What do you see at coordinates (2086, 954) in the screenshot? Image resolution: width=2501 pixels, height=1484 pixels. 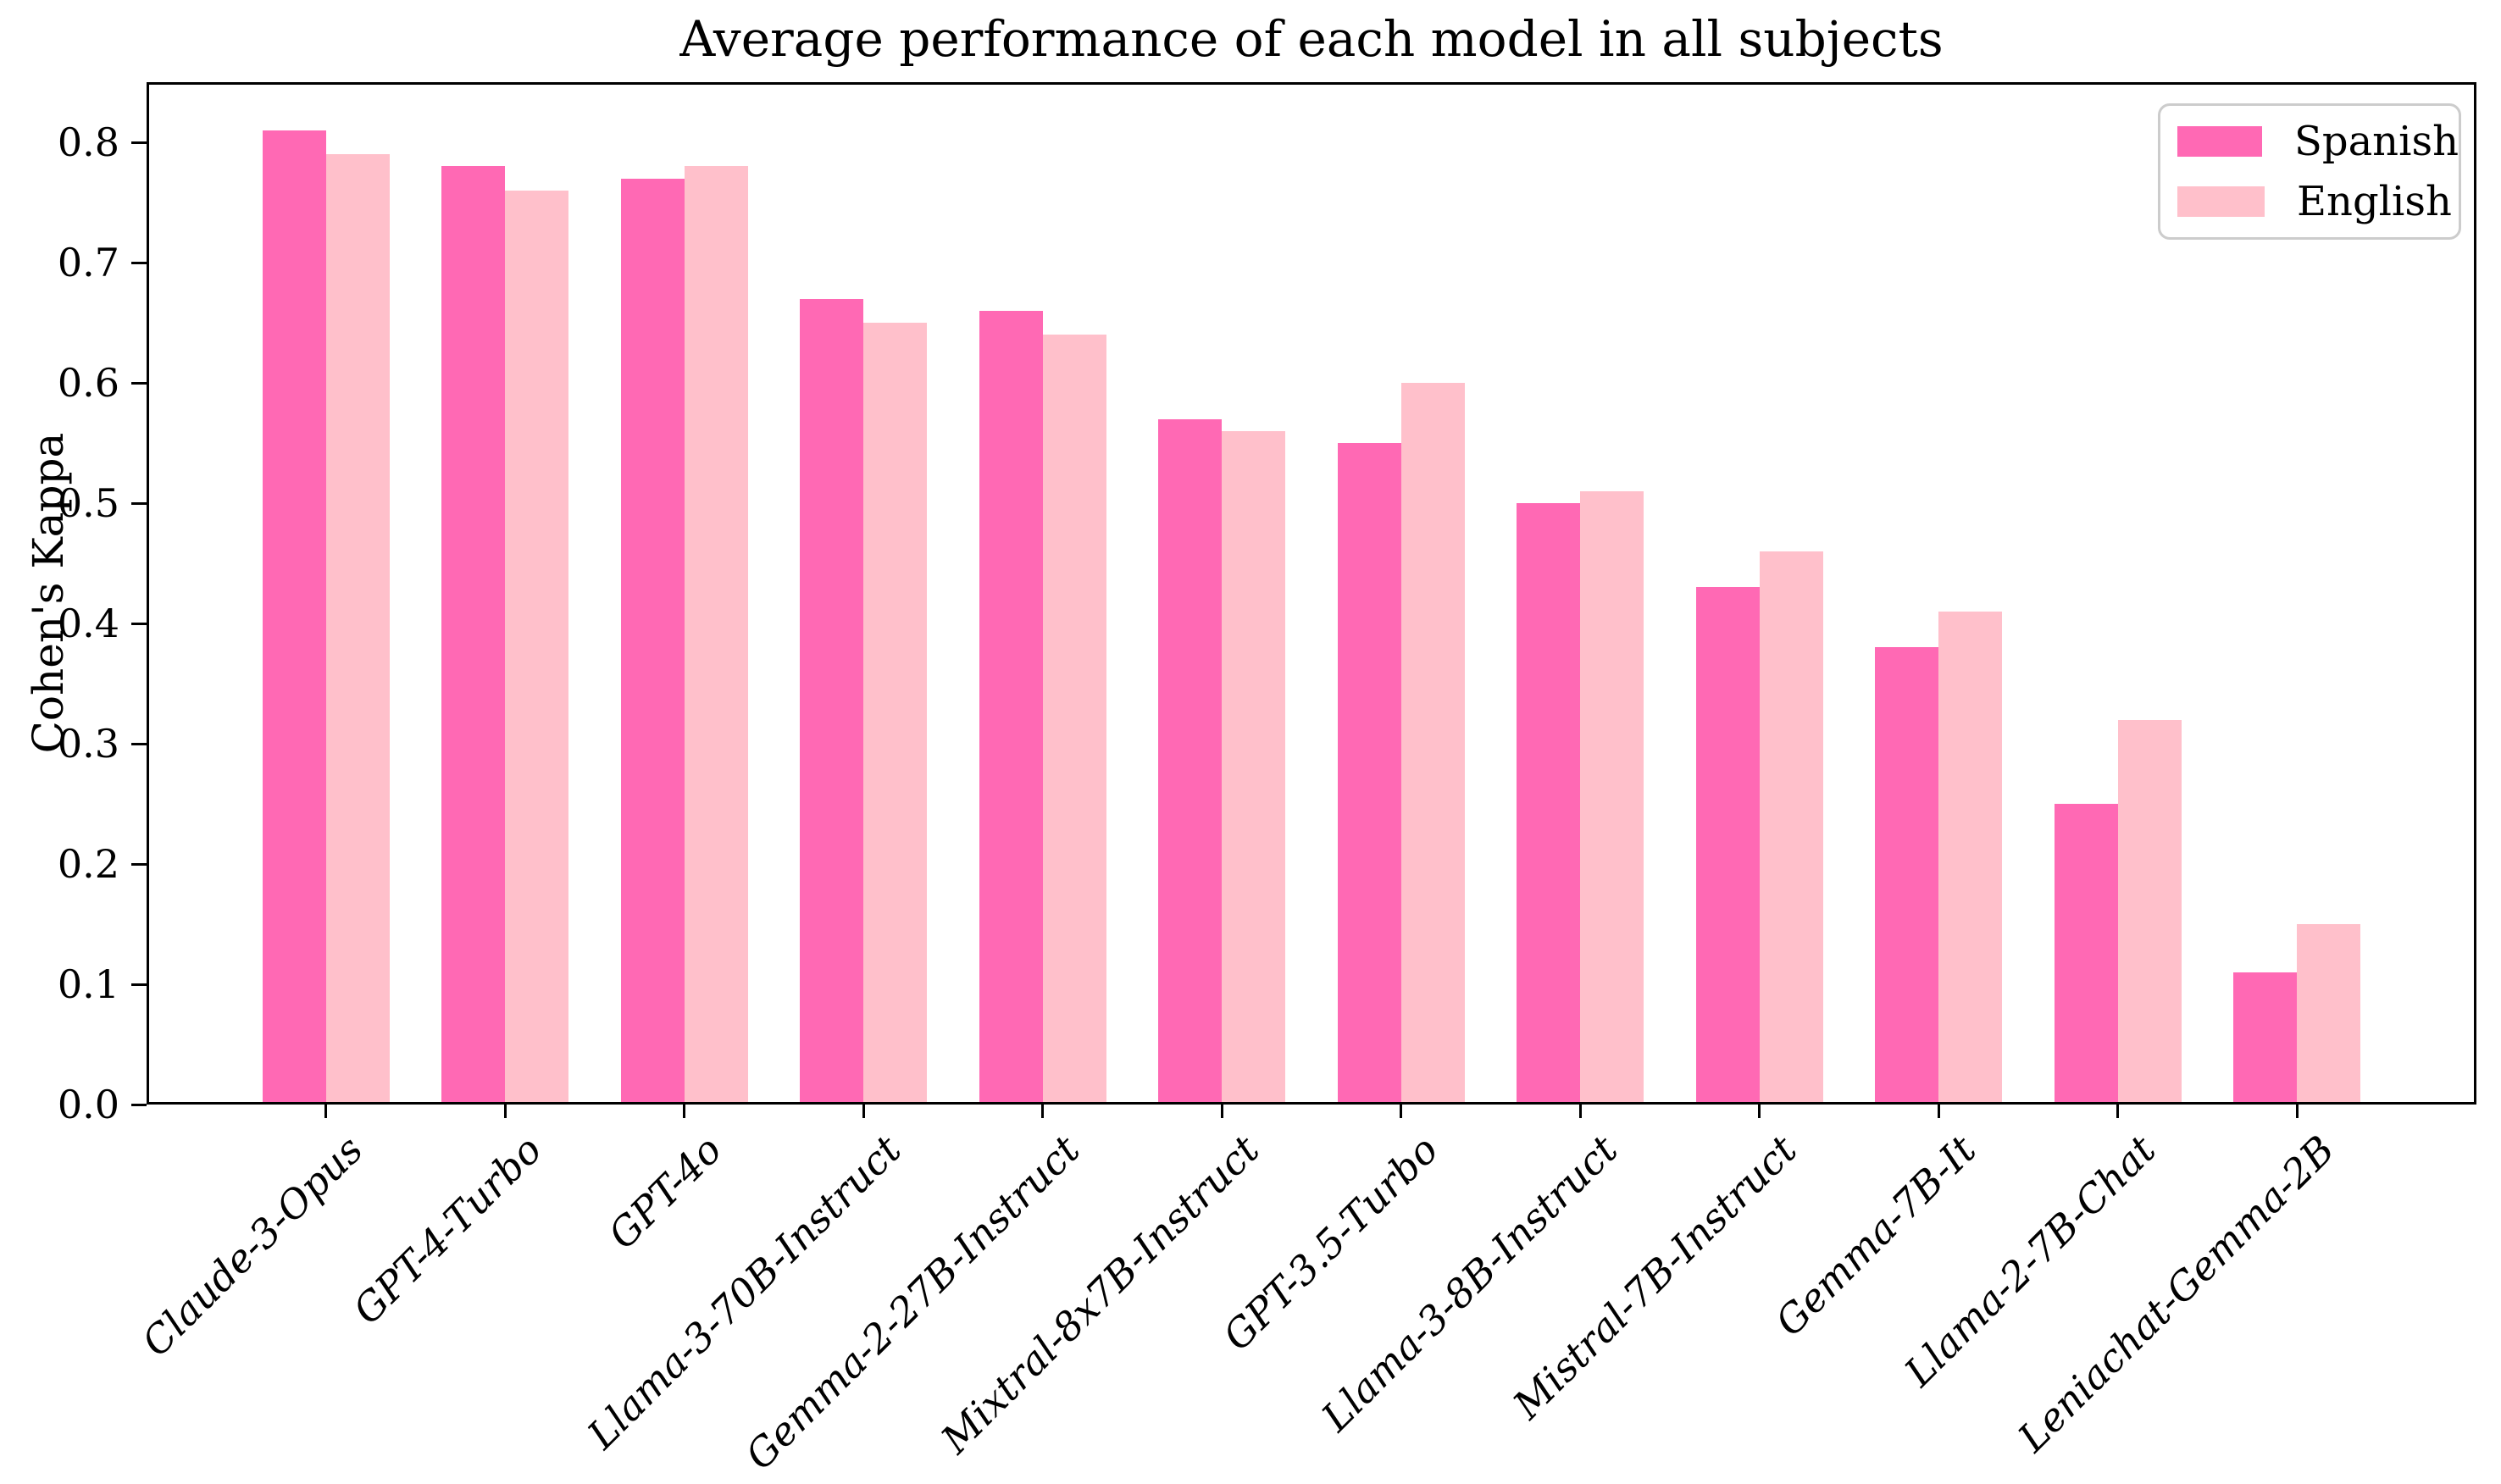 I see `bar-spanish-llama-2-7b-chat` at bounding box center [2086, 954].